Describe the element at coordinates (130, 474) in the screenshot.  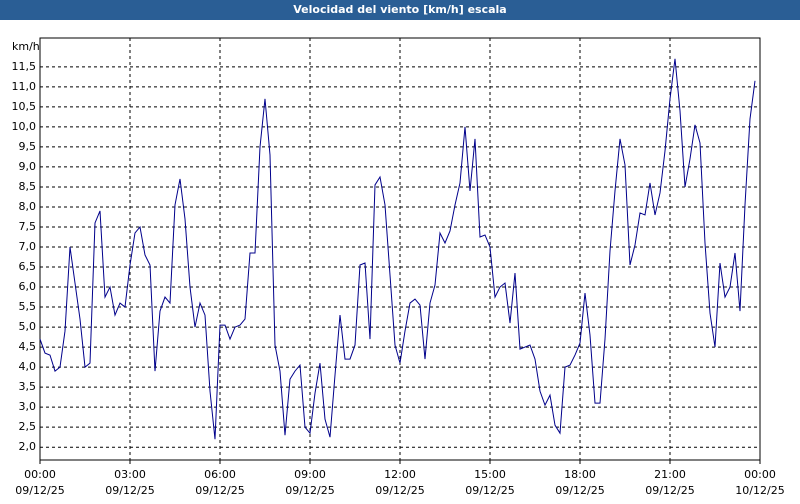
I see `x-tick-label: 03:00` at that location.